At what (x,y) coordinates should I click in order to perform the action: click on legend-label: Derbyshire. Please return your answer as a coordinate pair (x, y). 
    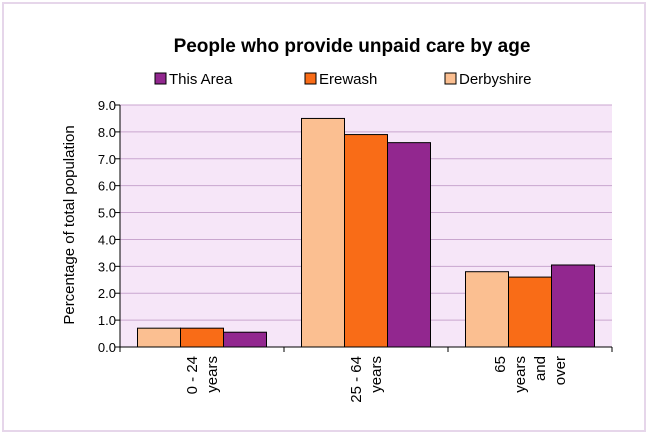
    Looking at the image, I should click on (495, 79).